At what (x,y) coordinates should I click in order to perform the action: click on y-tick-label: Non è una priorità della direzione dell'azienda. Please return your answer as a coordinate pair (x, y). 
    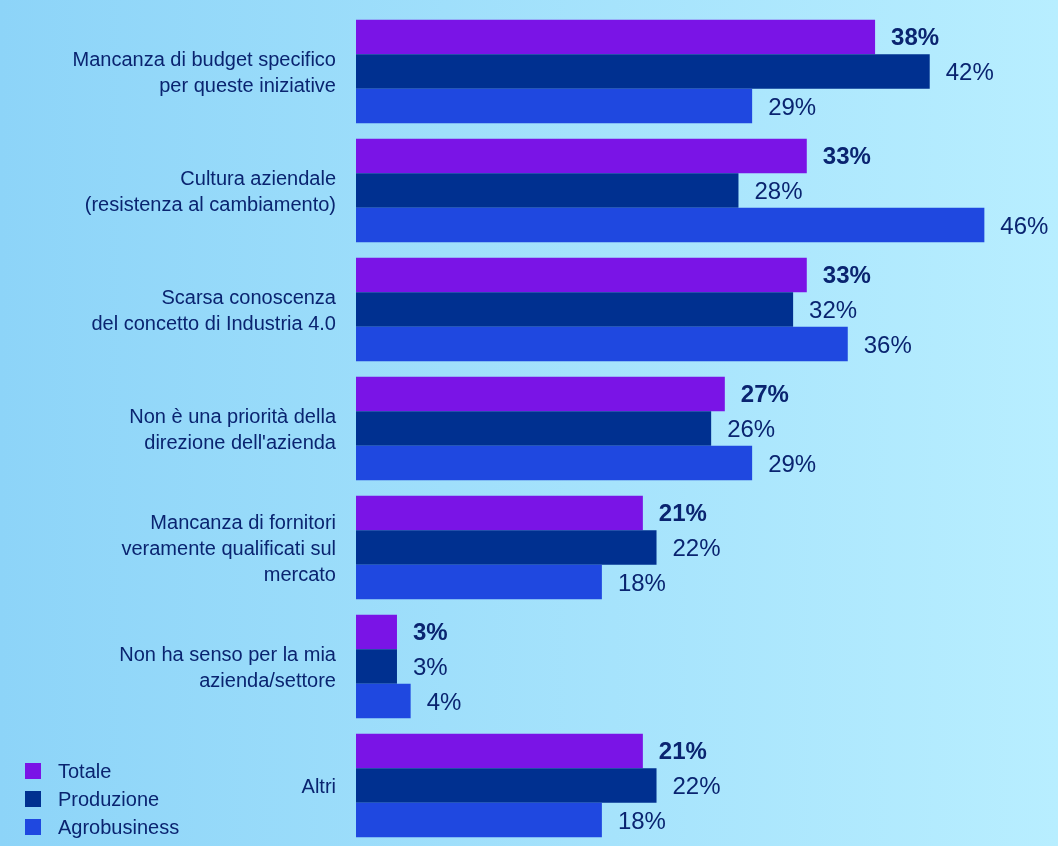
    Looking at the image, I should click on (233, 428).